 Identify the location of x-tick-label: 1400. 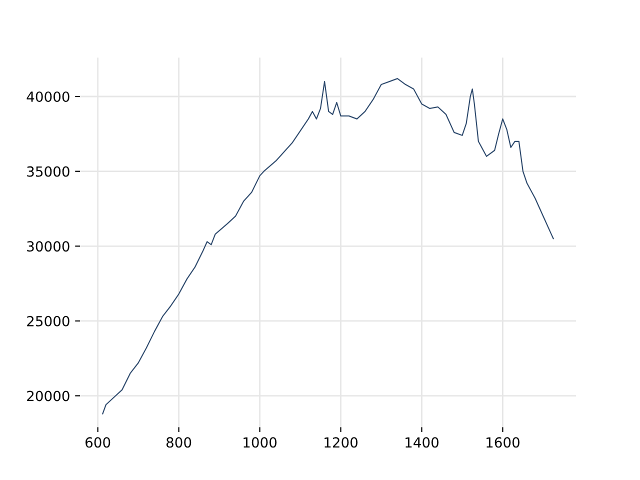
(422, 442).